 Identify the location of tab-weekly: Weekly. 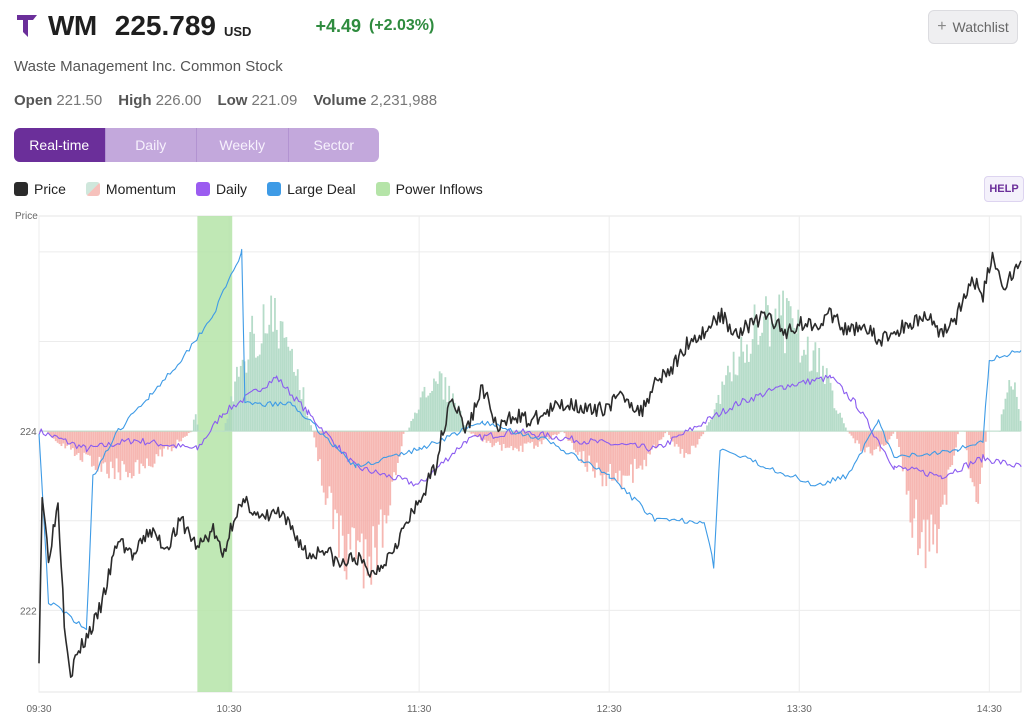
(242, 145).